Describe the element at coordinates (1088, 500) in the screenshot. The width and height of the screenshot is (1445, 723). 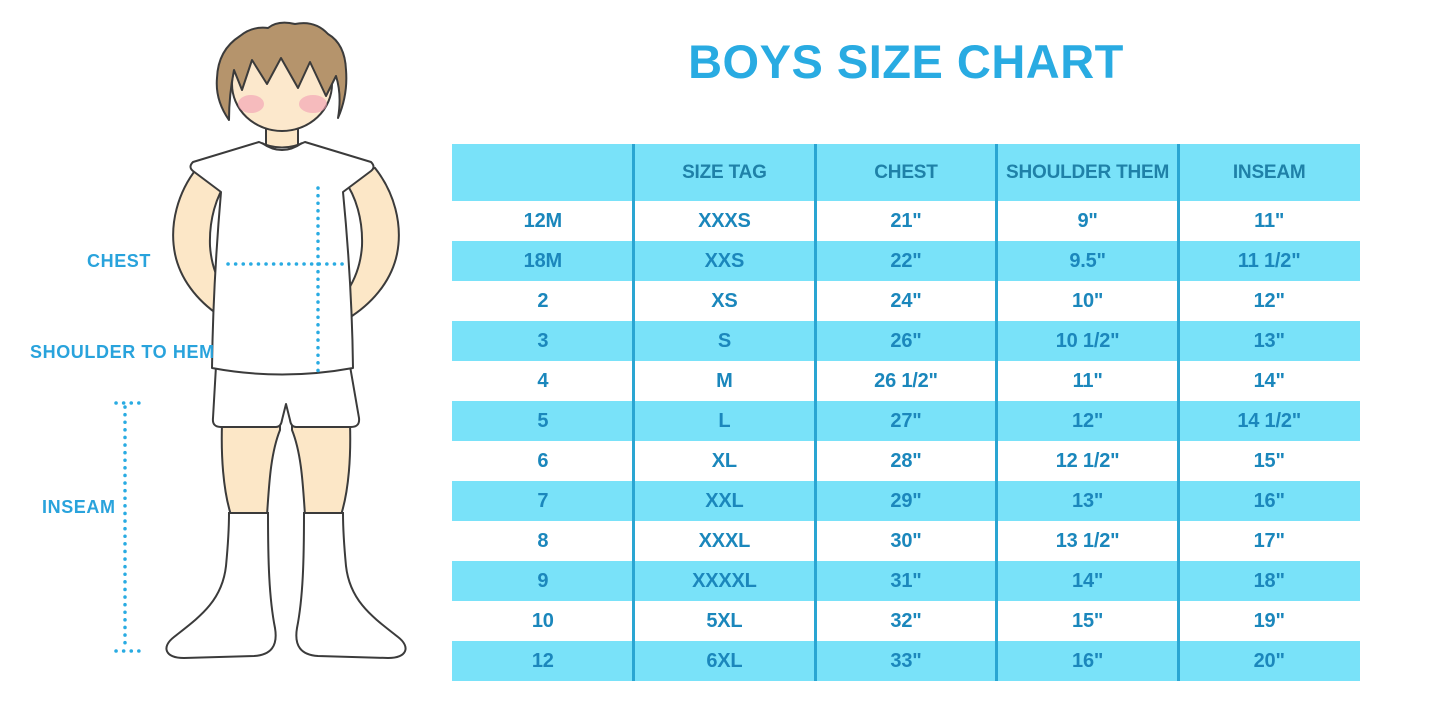
I see `cell-shoulder: 13"` at that location.